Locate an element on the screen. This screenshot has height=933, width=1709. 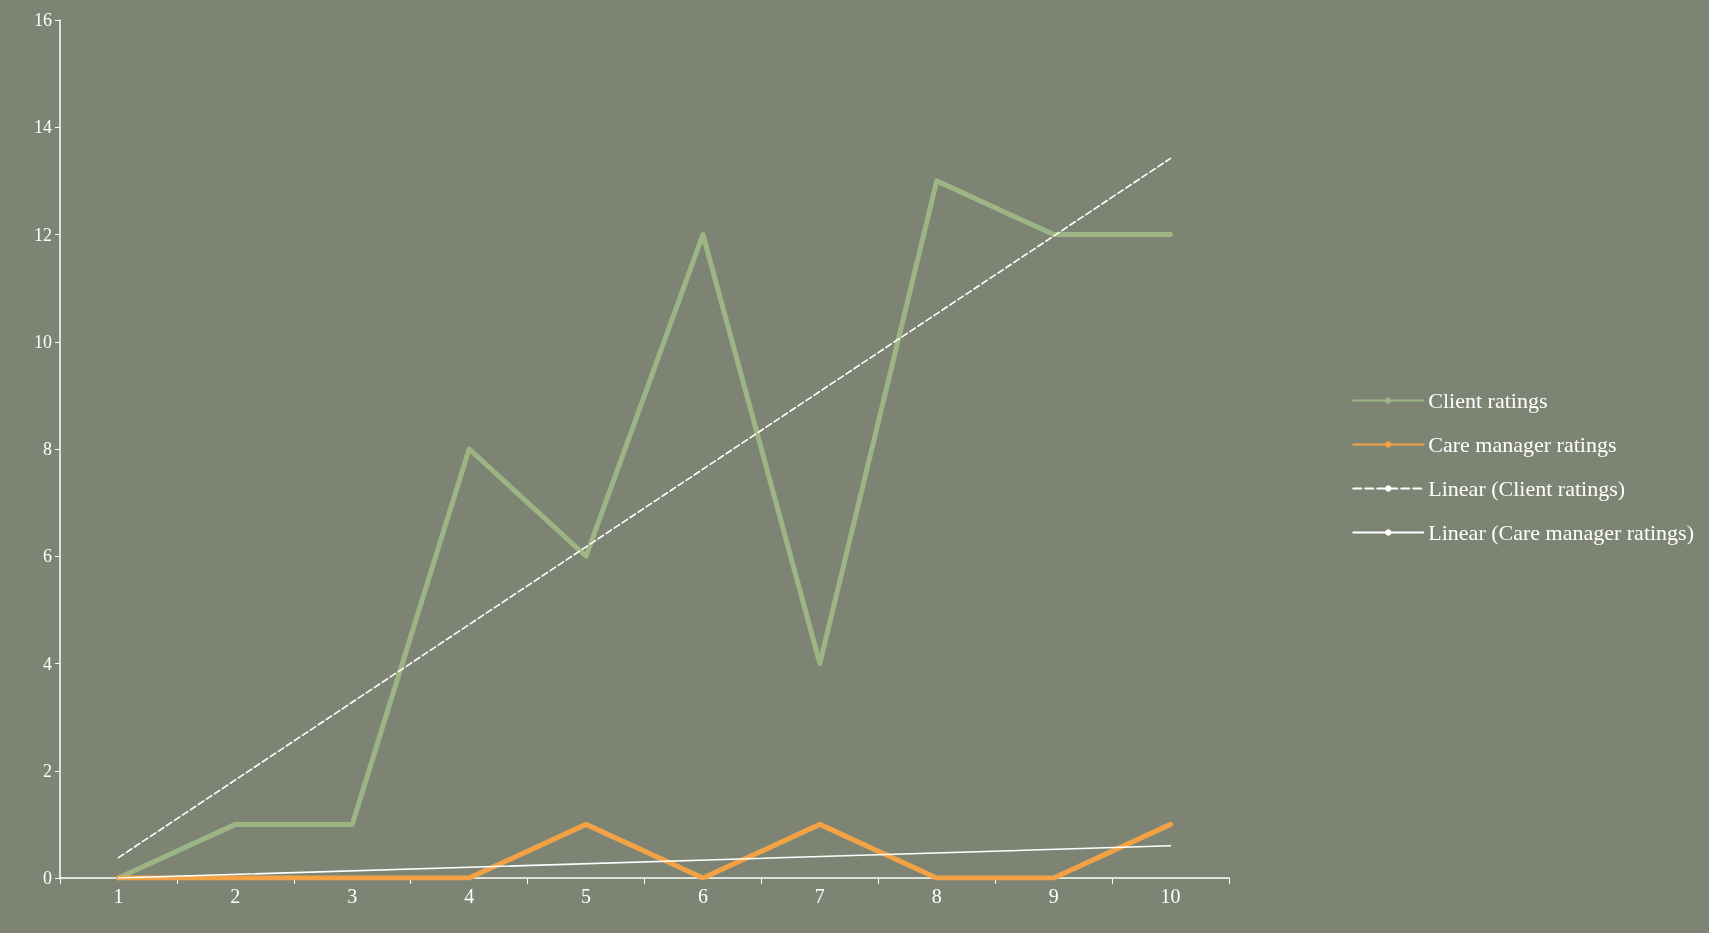
legend-label: Linear (Care manager ratings) is located at coordinates (1561, 532).